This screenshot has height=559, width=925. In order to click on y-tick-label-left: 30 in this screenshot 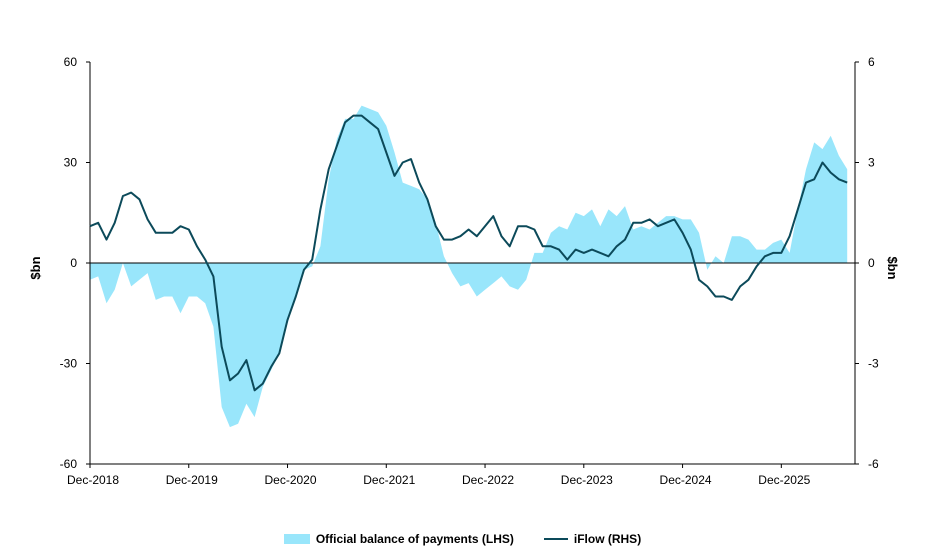, I will do `click(71, 163)`.